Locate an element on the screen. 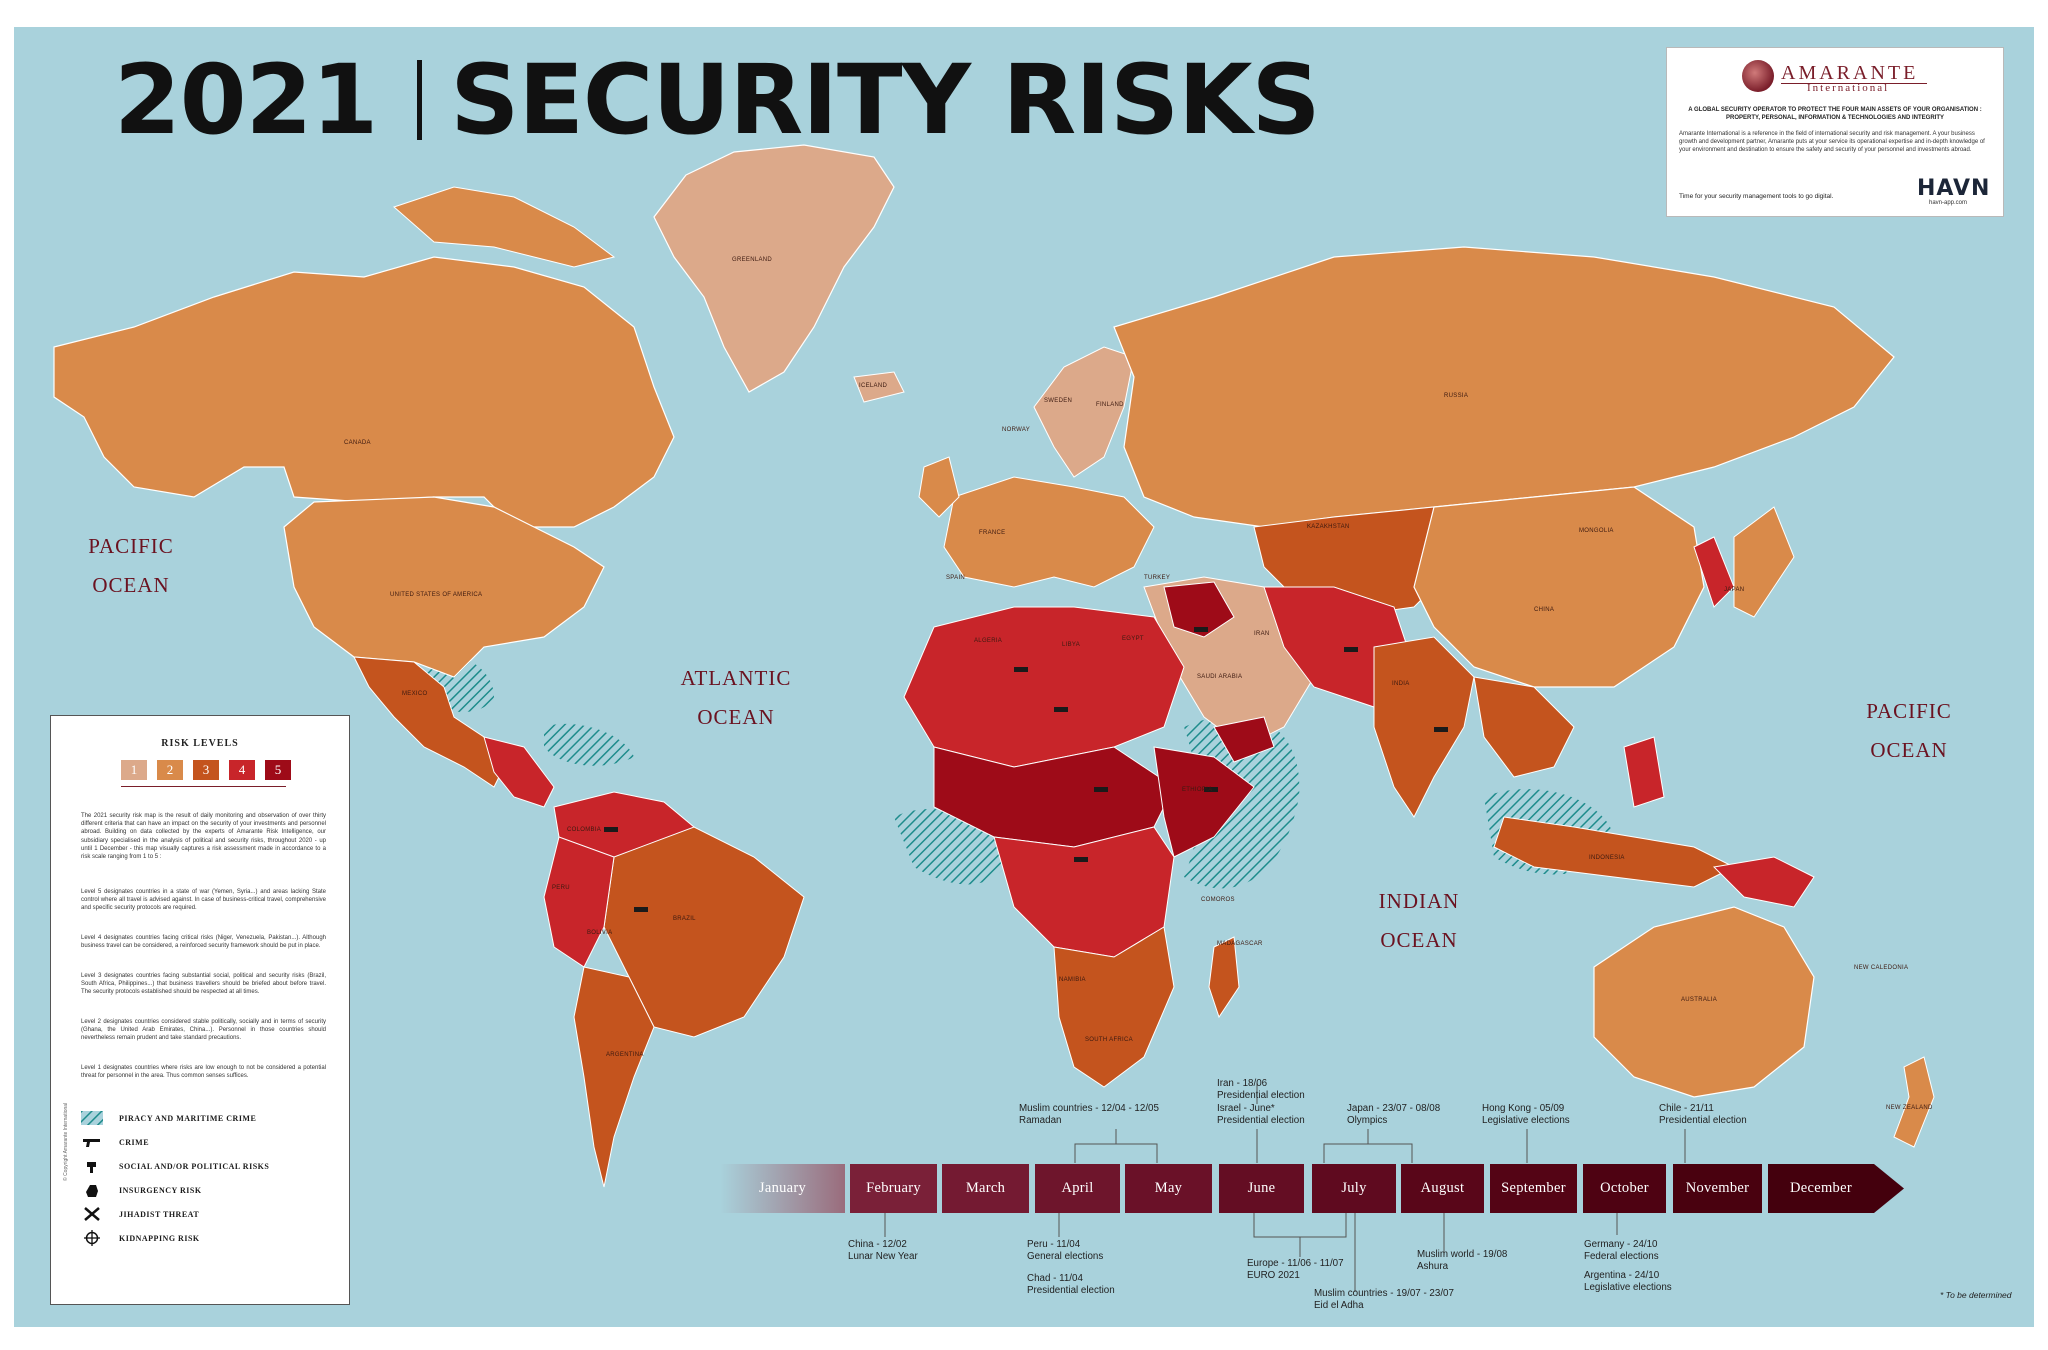 This screenshot has height=1350, width=2048. country-label-australia: AUSTRALIA is located at coordinates (1699, 1000).